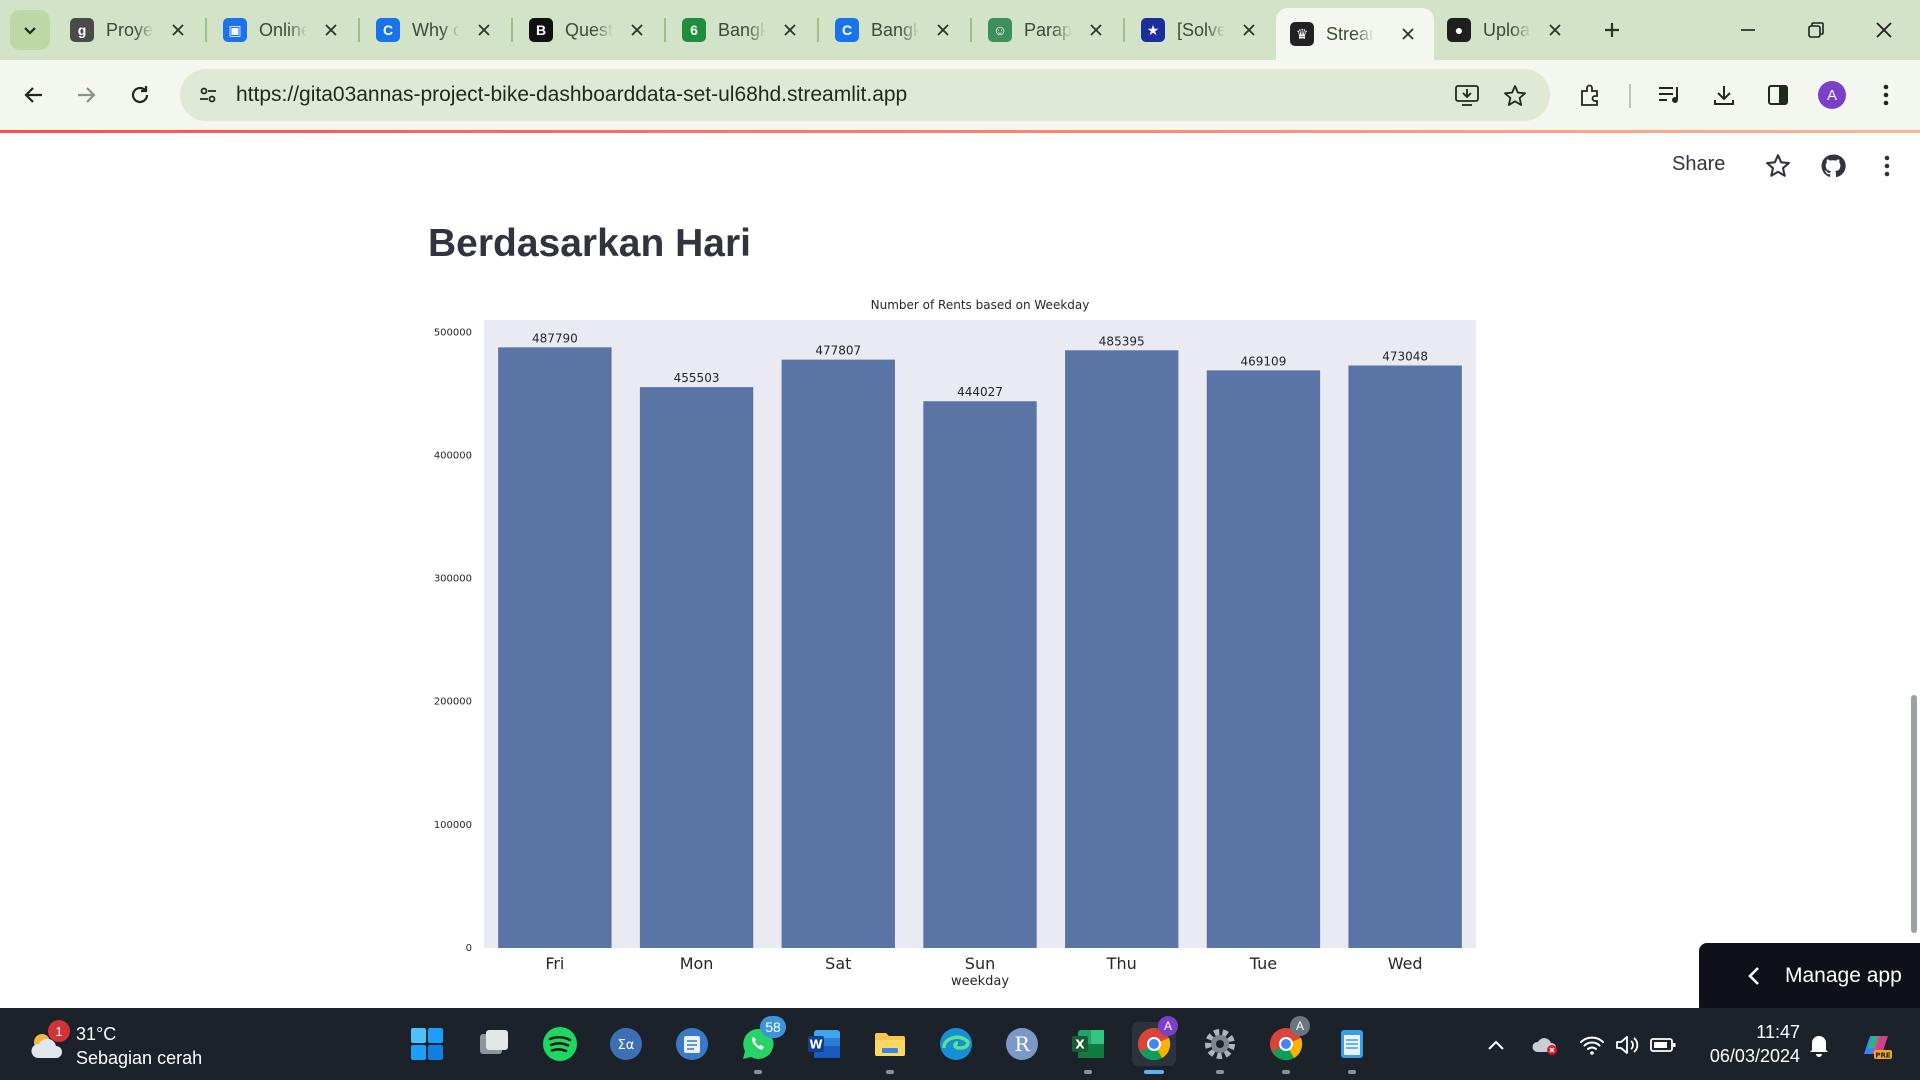  I want to click on profile-button: A, so click(1832, 95).